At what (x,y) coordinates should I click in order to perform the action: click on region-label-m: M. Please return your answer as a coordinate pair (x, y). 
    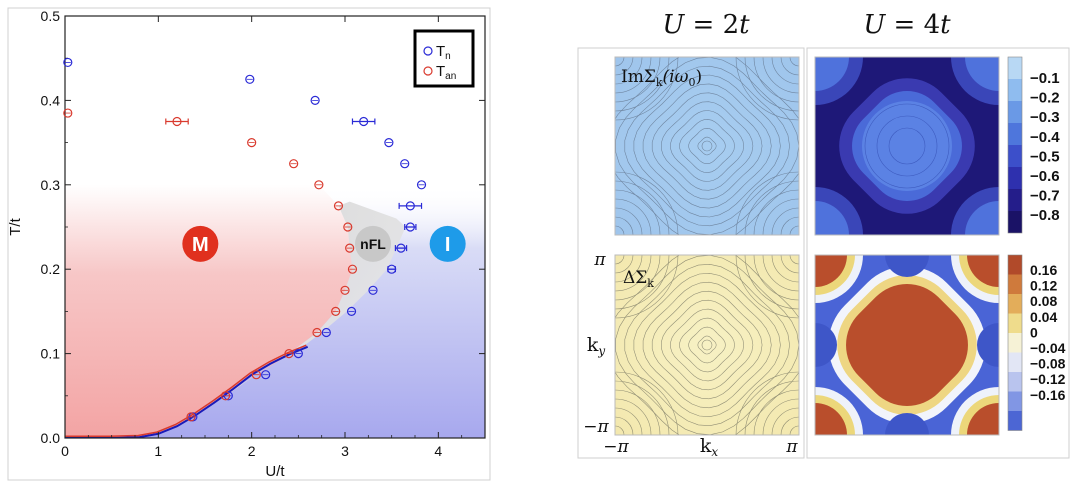
    Looking at the image, I should click on (200, 245).